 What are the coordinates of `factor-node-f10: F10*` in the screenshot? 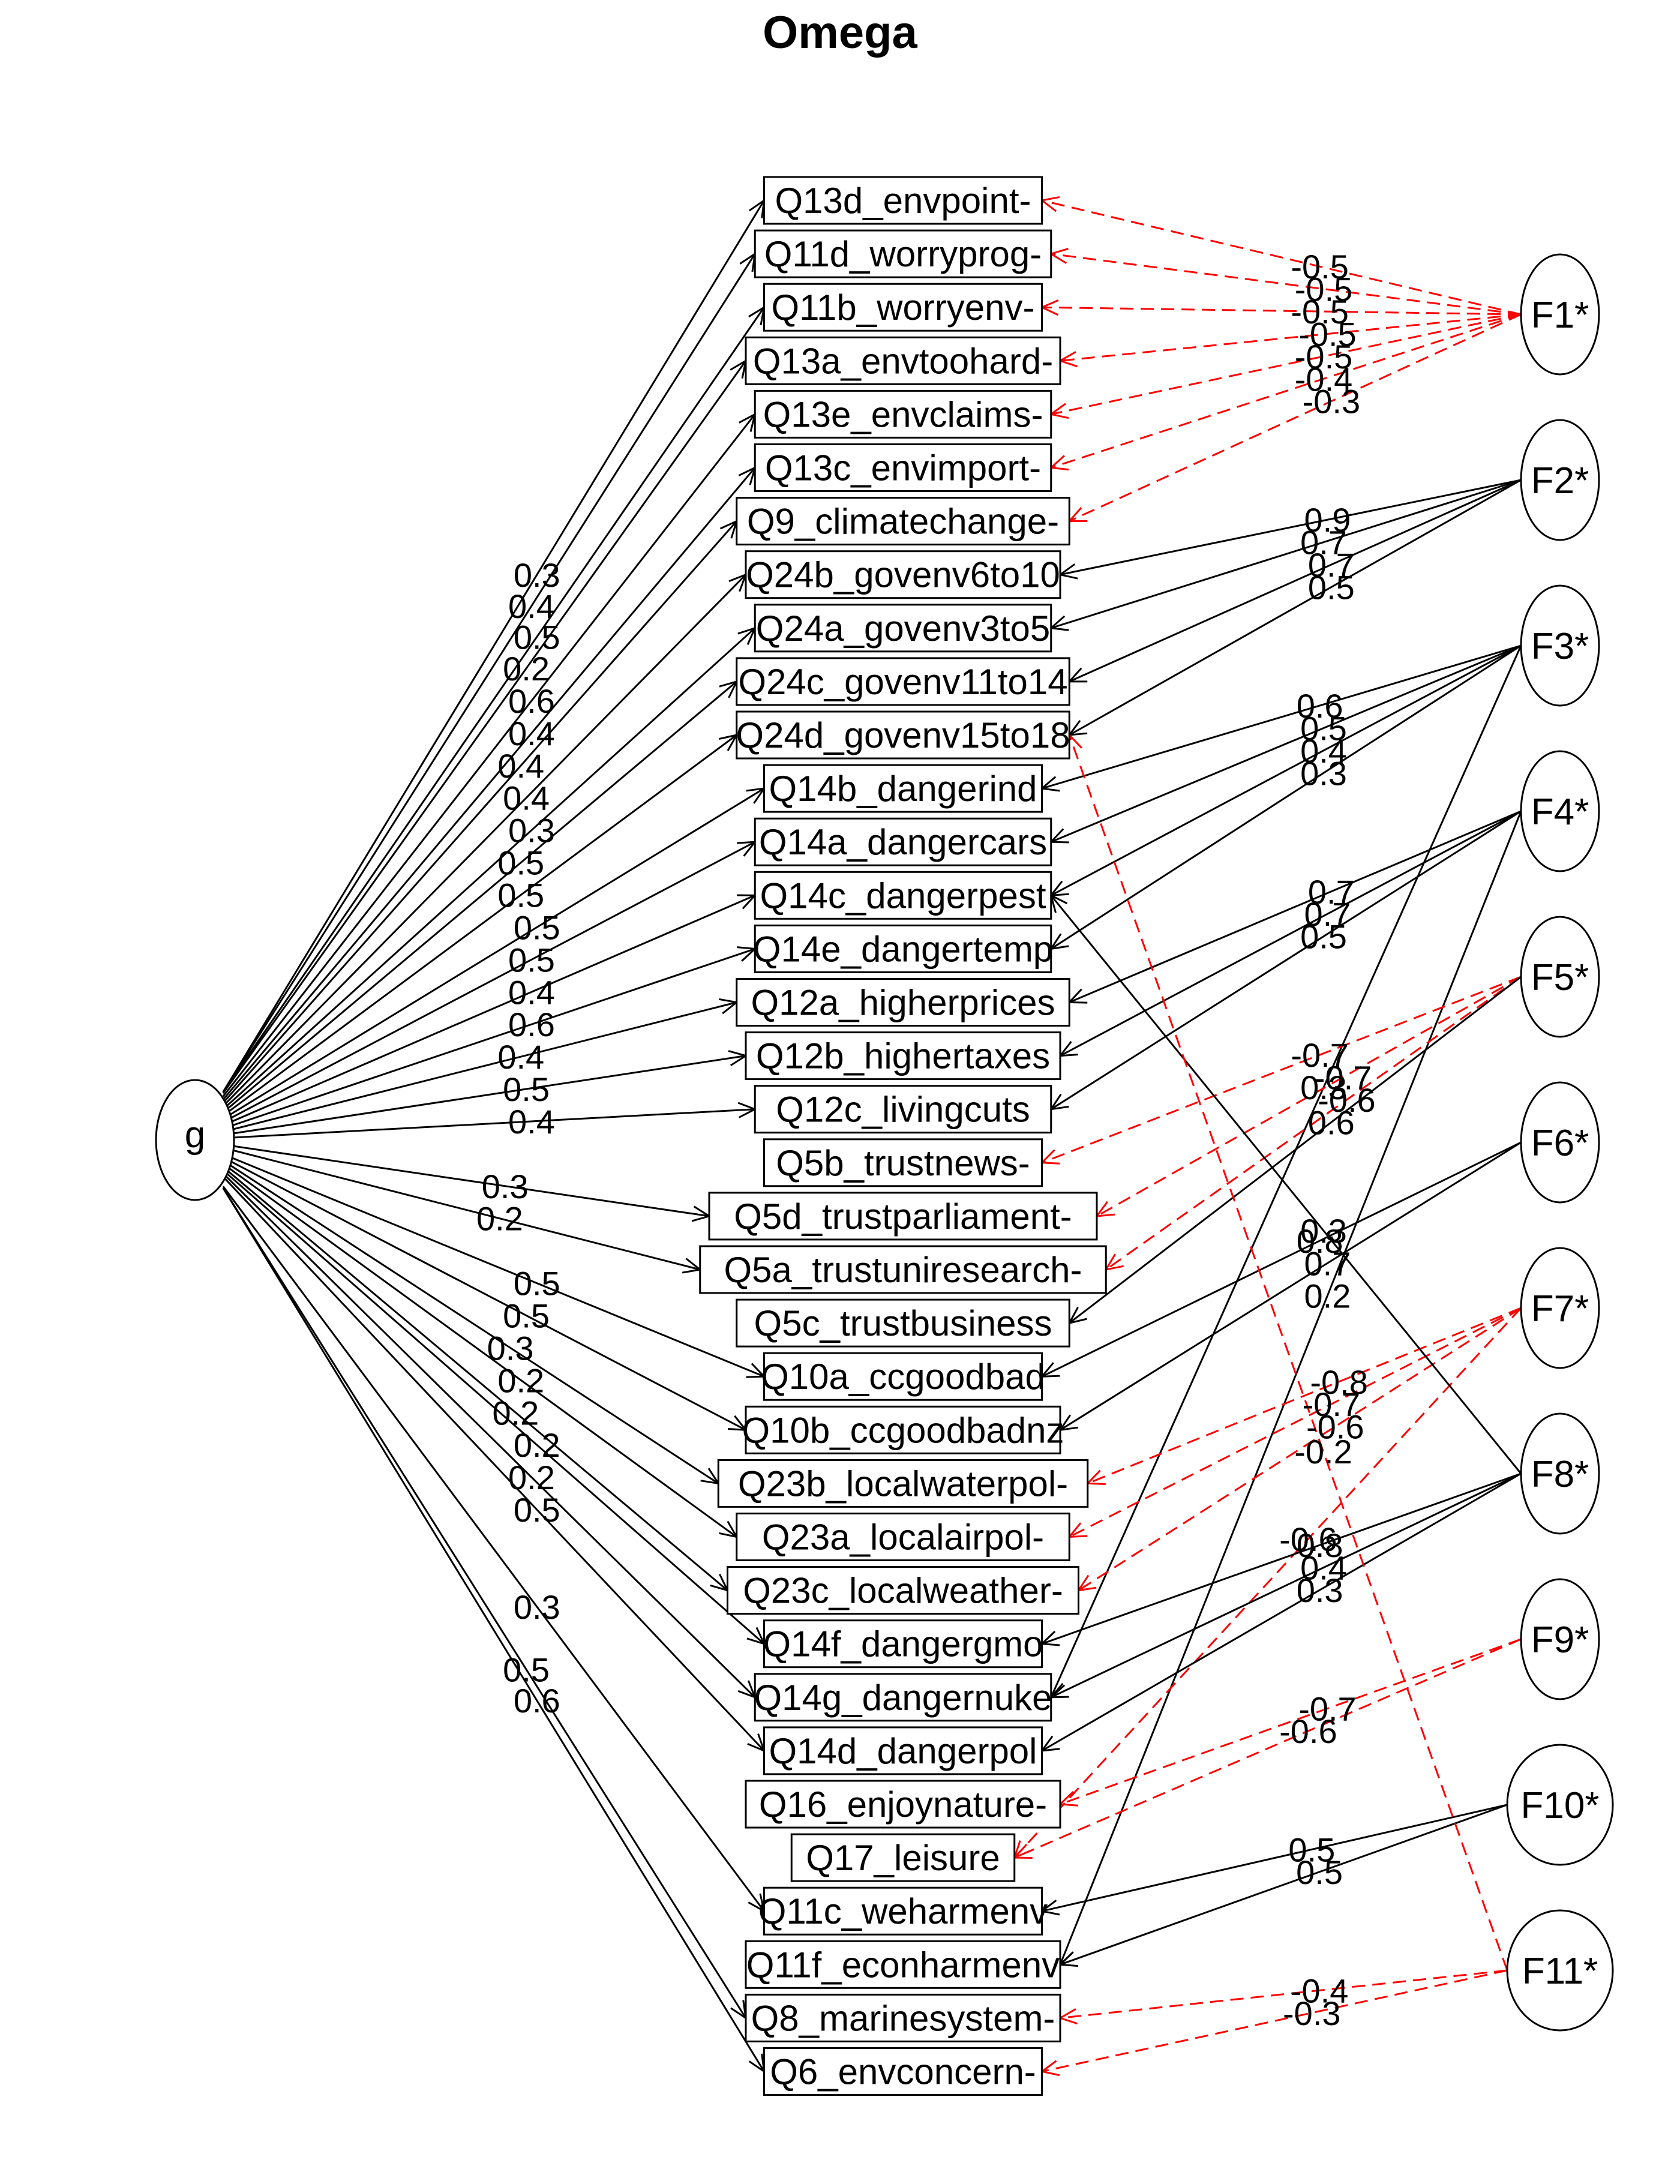 It's located at (1560, 1805).